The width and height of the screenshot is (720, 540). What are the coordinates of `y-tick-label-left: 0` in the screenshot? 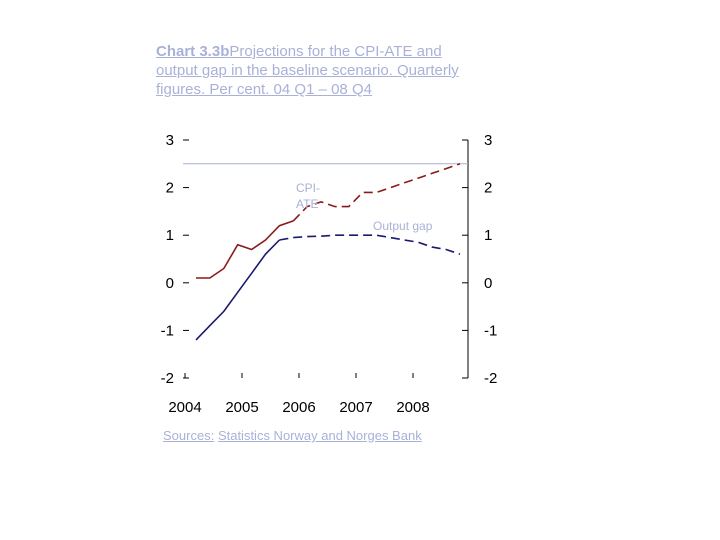 It's located at (170, 283).